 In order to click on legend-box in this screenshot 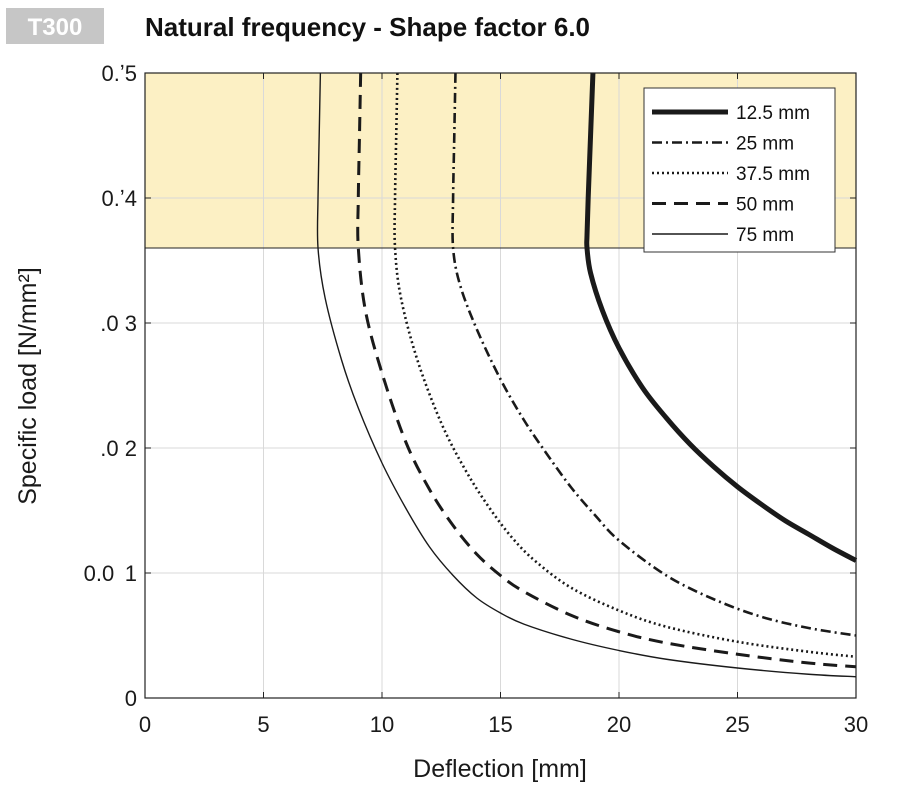, I will do `click(739, 170)`.